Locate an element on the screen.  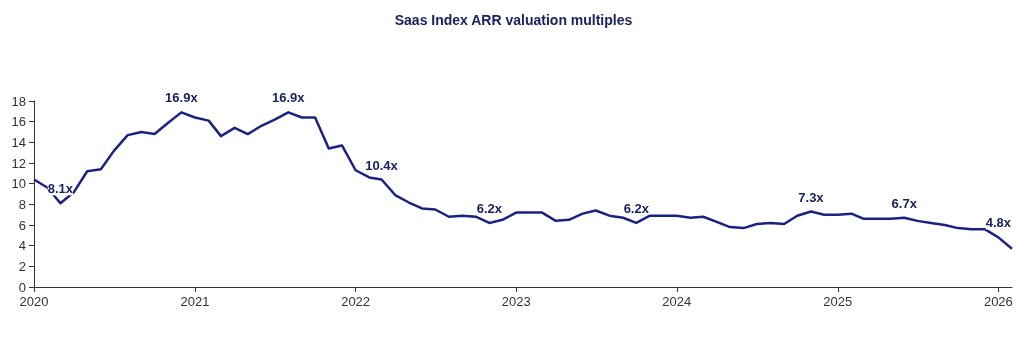
y-tick-label: 18 is located at coordinates (18, 101).